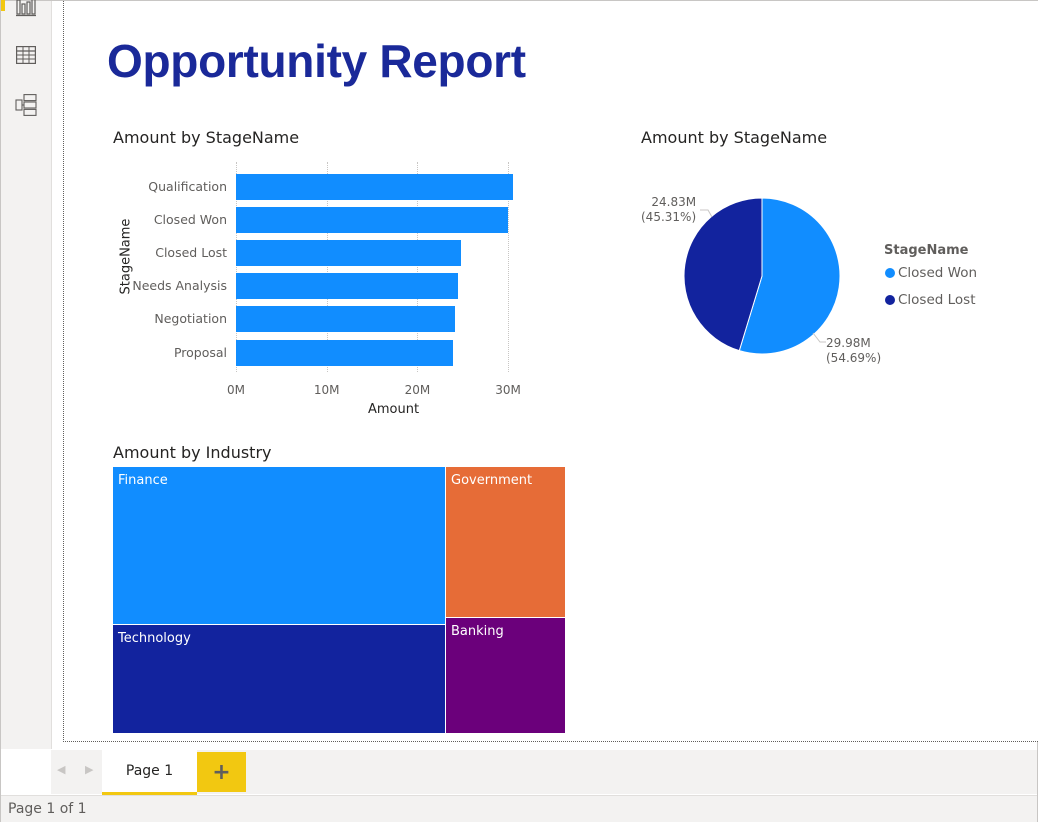 The width and height of the screenshot is (1038, 822). Describe the element at coordinates (190, 220) in the screenshot. I see `bar-category-label: Closed Won` at that location.